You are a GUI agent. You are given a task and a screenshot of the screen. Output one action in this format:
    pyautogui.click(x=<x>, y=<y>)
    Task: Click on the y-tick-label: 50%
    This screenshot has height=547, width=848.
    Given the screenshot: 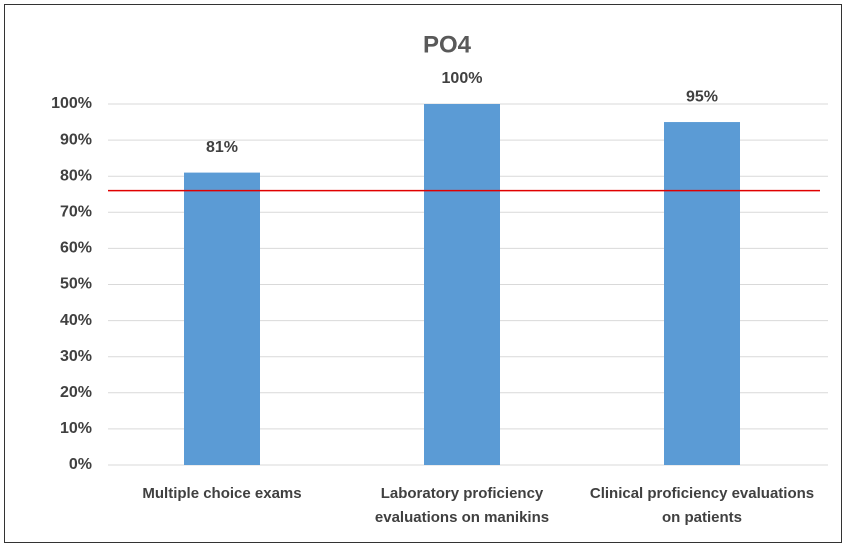 What is the action you would take?
    pyautogui.click(x=76, y=284)
    